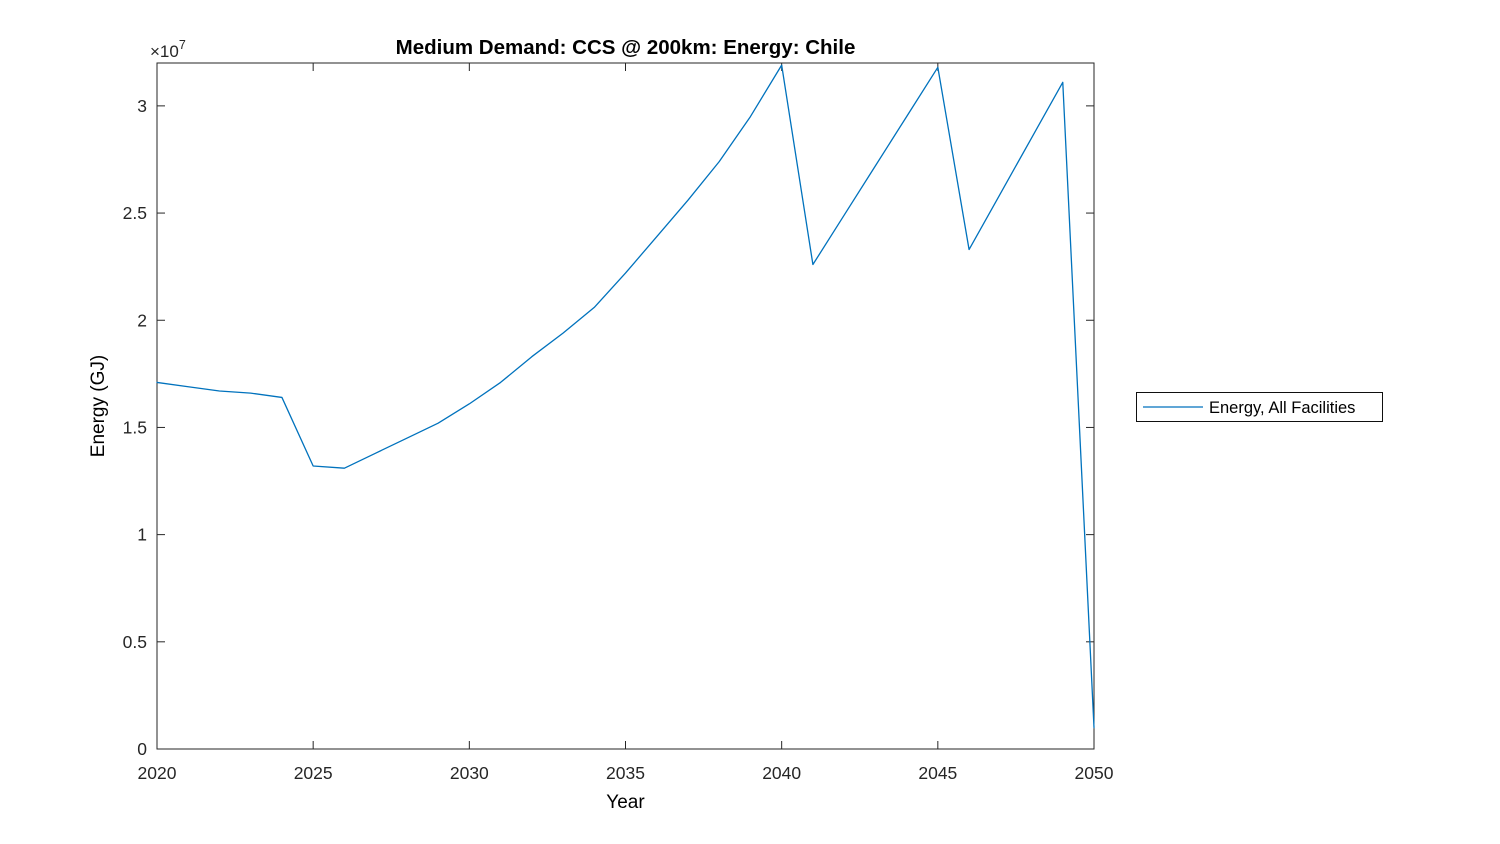  What do you see at coordinates (164, 51) in the screenshot?
I see `offset-base-text: ×10` at bounding box center [164, 51].